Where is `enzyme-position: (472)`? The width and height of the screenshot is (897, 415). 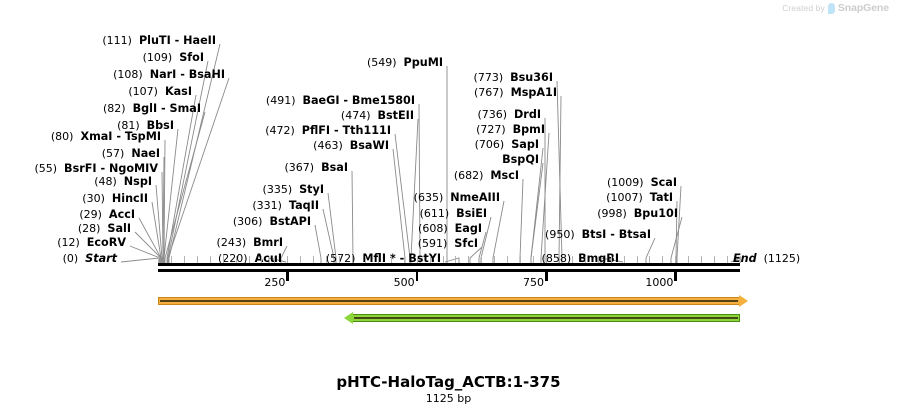 enzyme-position: (472) is located at coordinates (283, 130).